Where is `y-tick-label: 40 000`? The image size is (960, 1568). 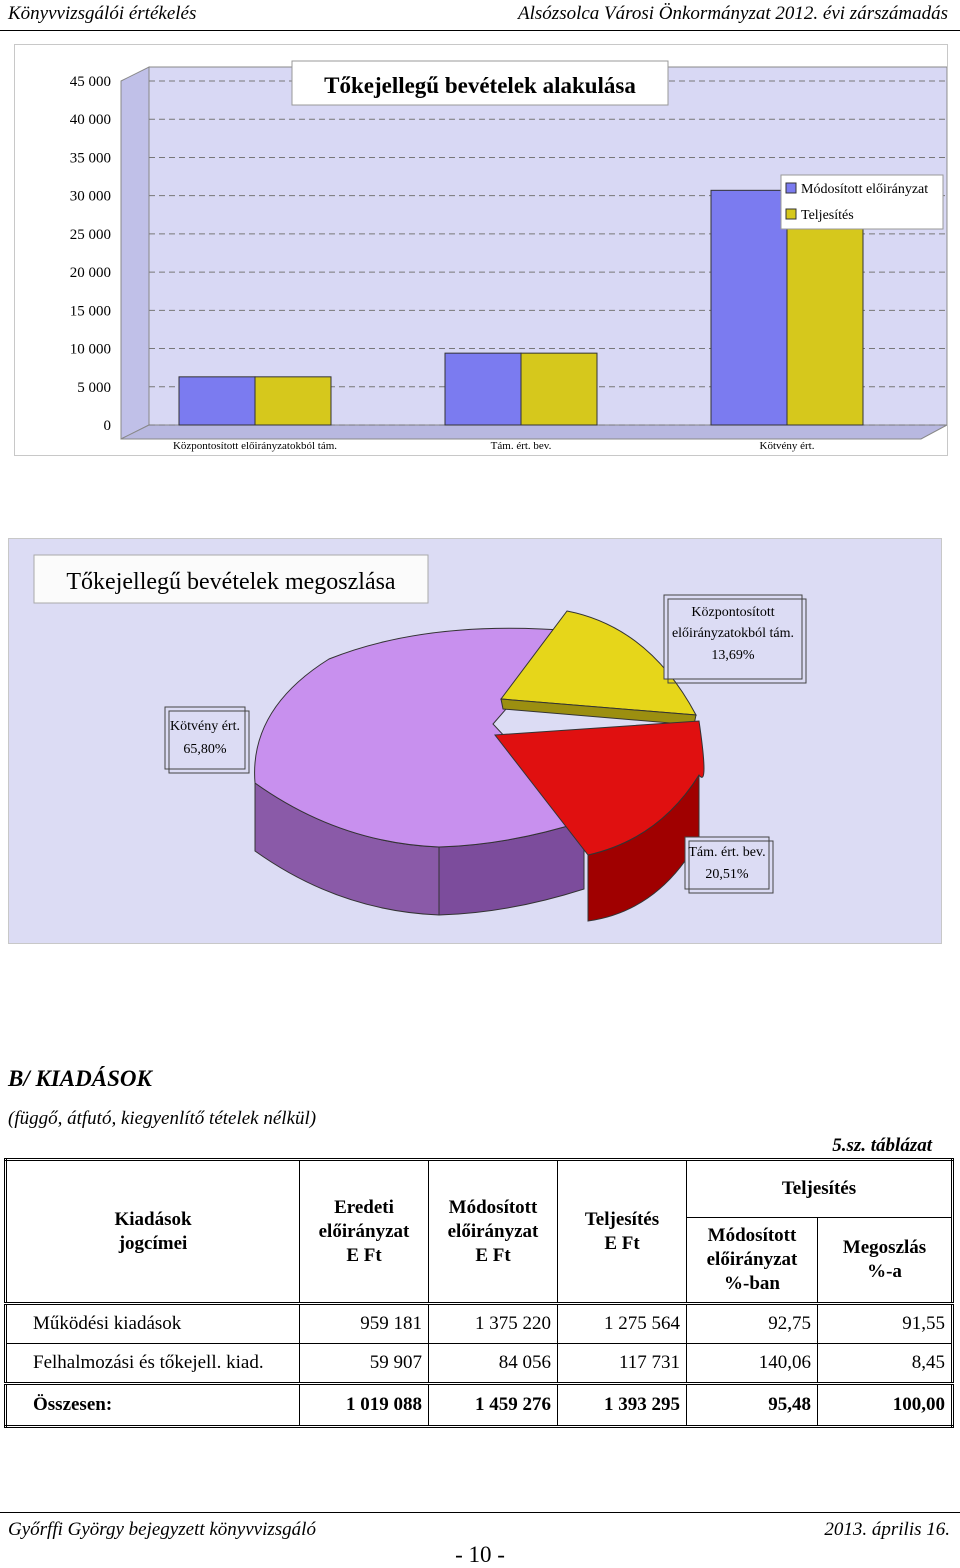 y-tick-label: 40 000 is located at coordinates (90, 120).